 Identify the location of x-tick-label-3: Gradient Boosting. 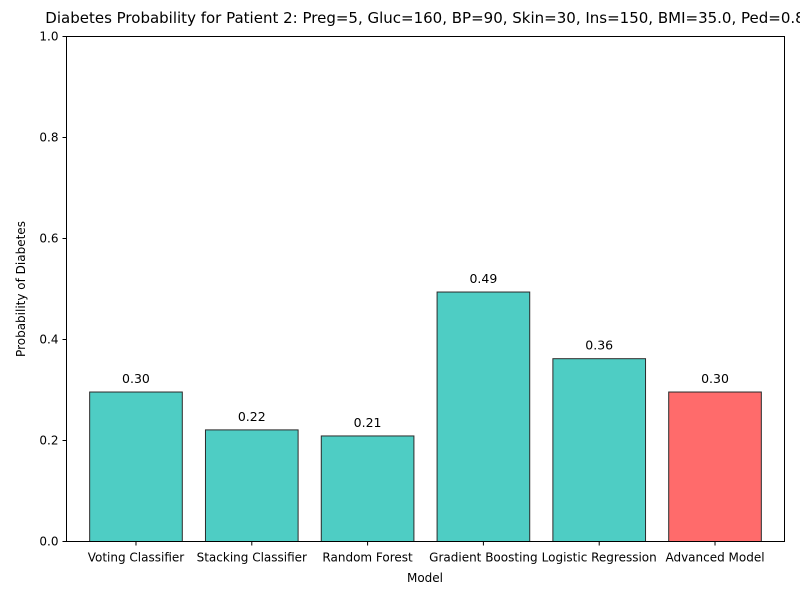
(483, 558).